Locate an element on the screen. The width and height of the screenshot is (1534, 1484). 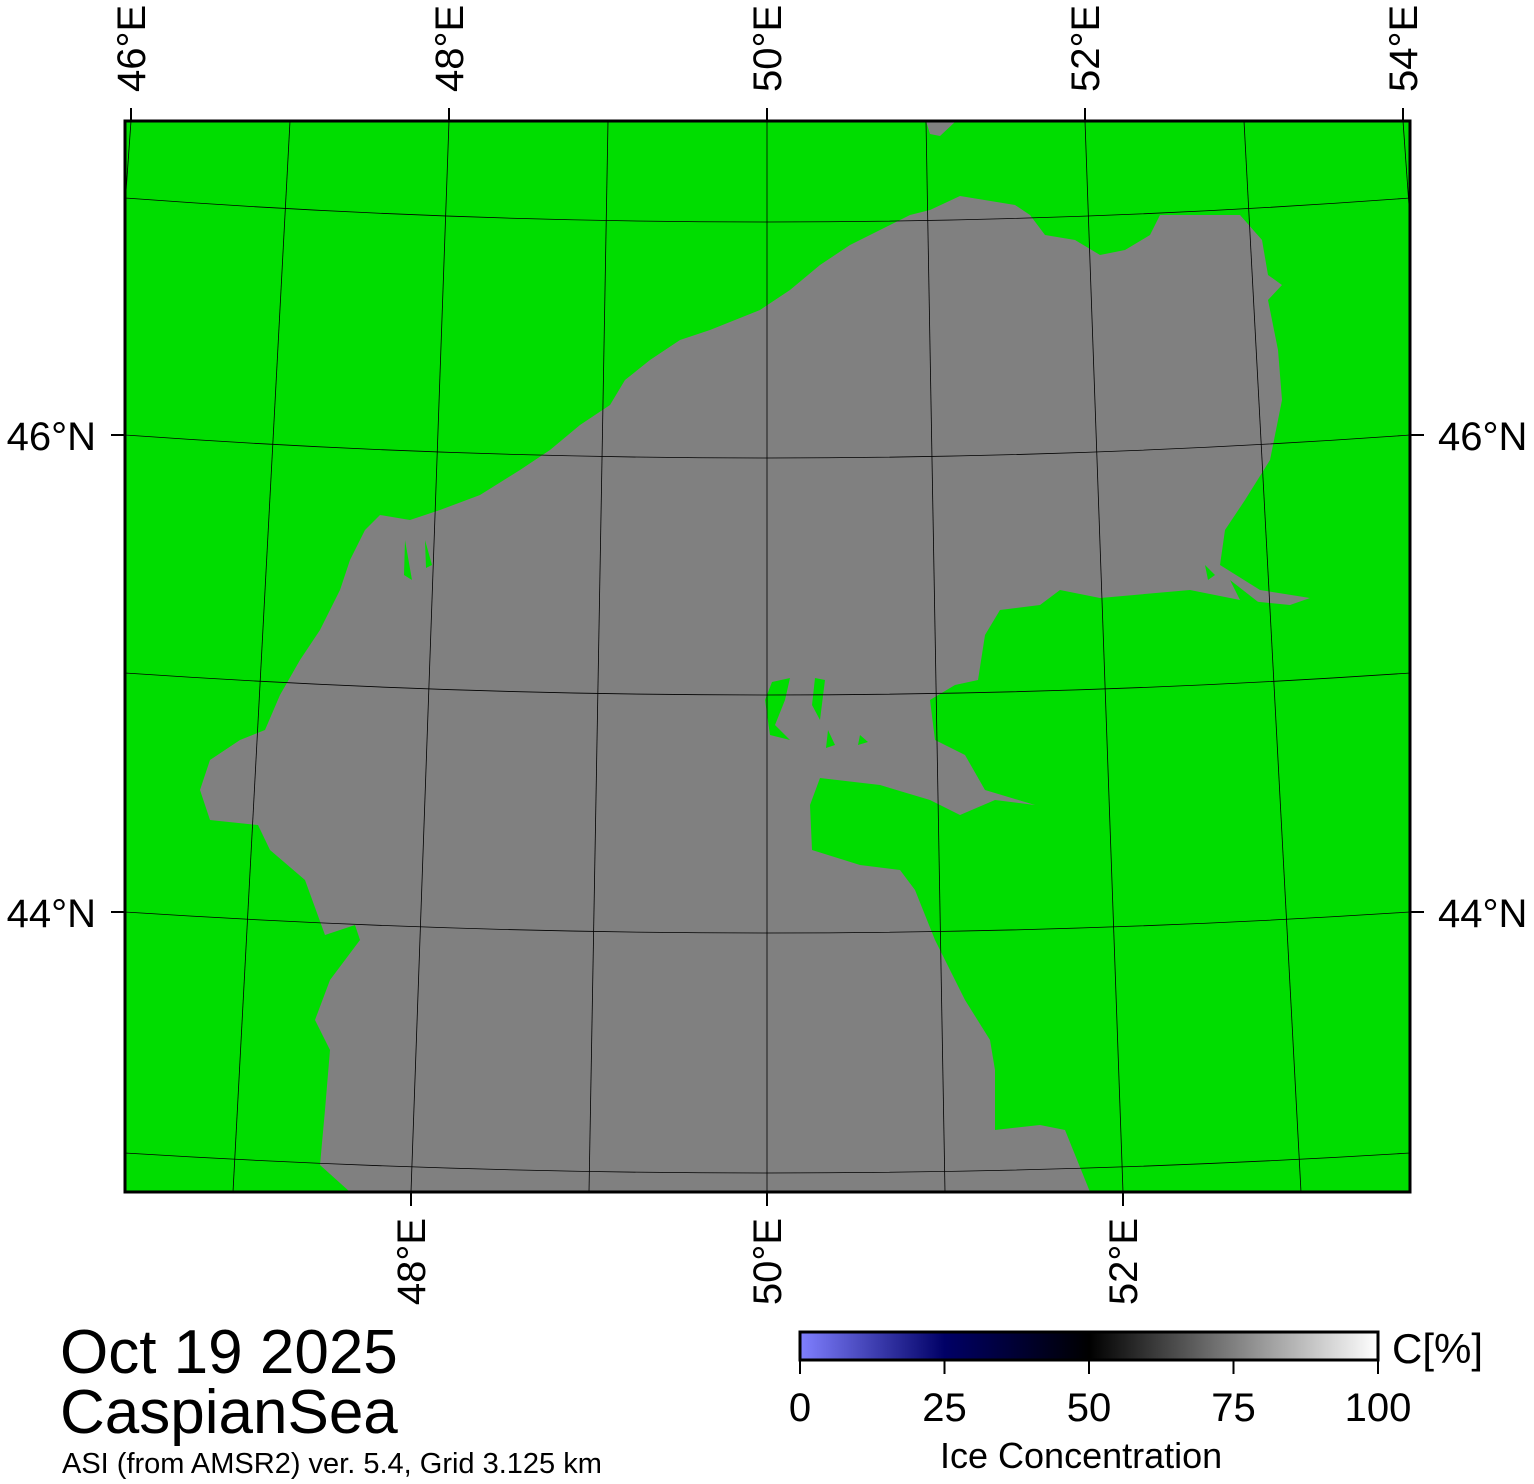
top-lon-label: 50°E is located at coordinates (768, 48).